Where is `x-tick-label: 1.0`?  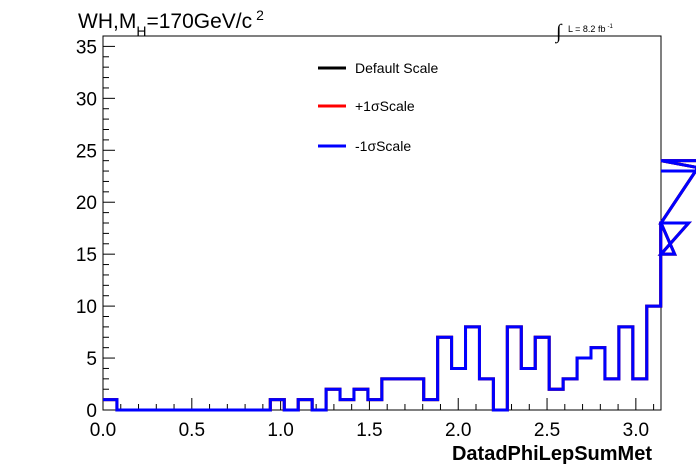 x-tick-label: 1.0 is located at coordinates (280, 430).